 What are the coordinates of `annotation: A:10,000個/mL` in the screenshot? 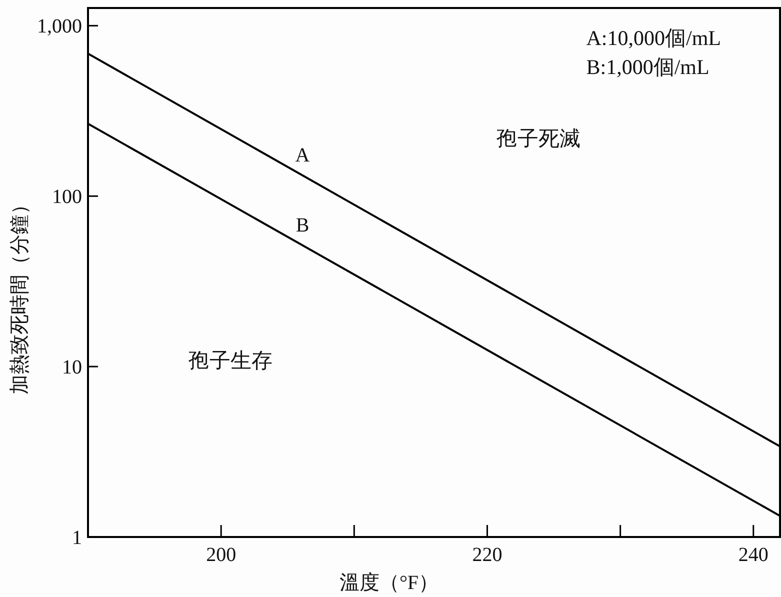 It's located at (653, 38).